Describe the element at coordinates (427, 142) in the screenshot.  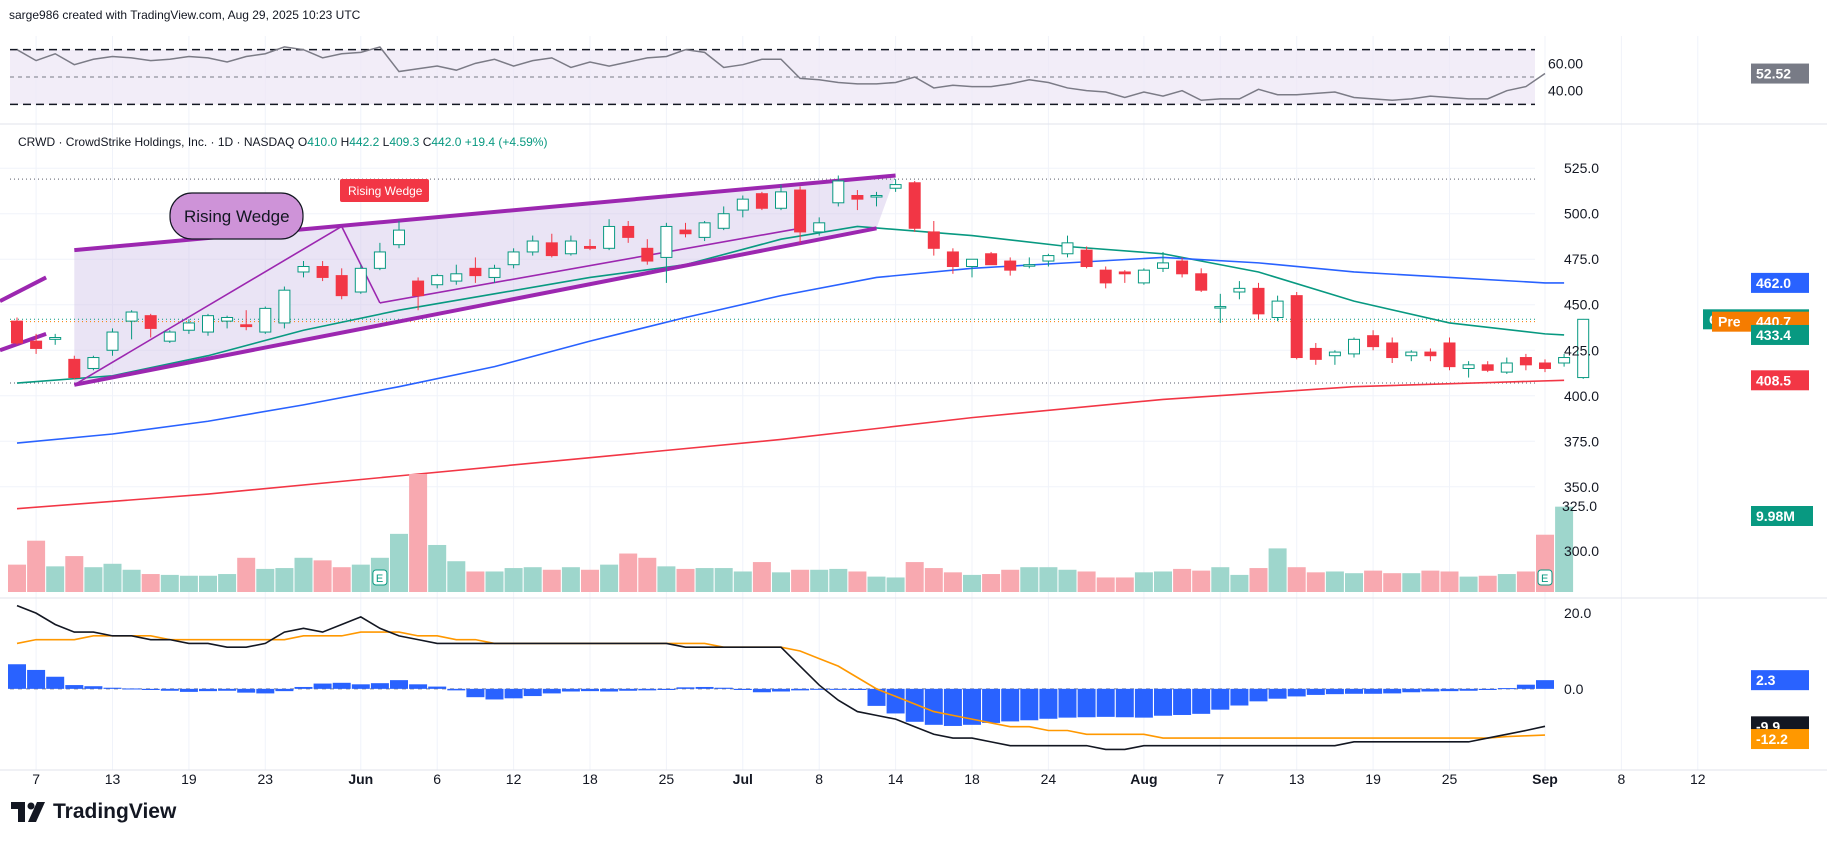
I see `legend-close-label: C` at that location.